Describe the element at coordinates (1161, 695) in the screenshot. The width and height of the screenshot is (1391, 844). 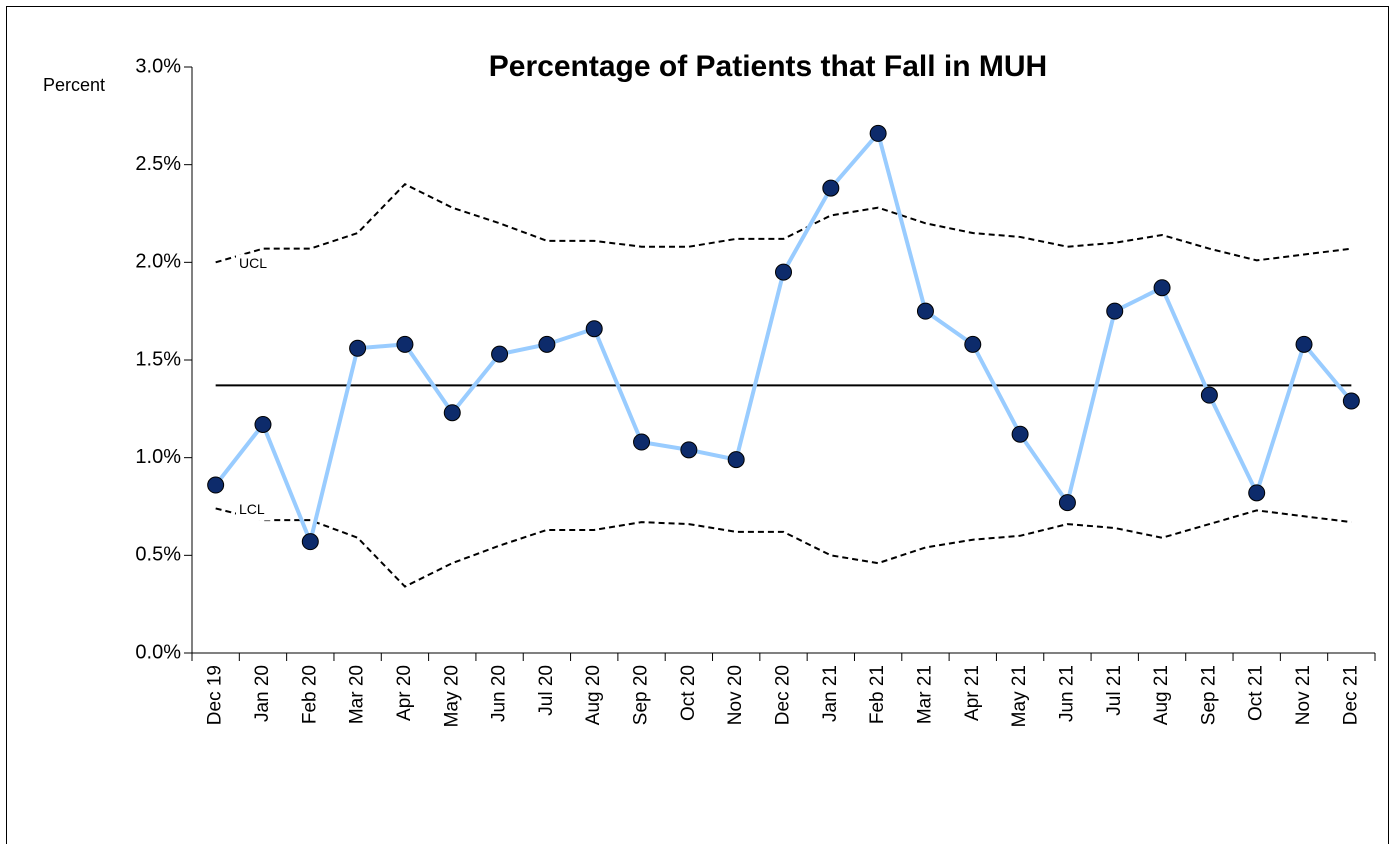
I see `x-tick-label: Aug 21` at that location.